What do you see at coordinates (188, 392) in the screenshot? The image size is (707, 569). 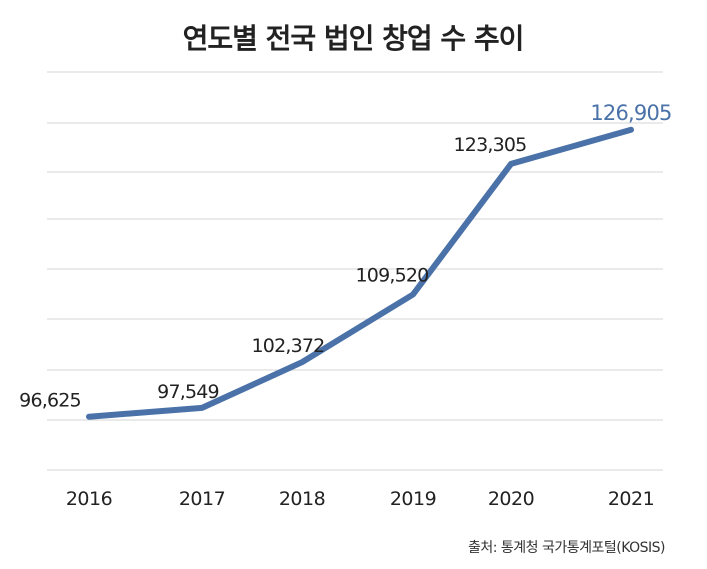 I see `data-label-2017: 97,549` at bounding box center [188, 392].